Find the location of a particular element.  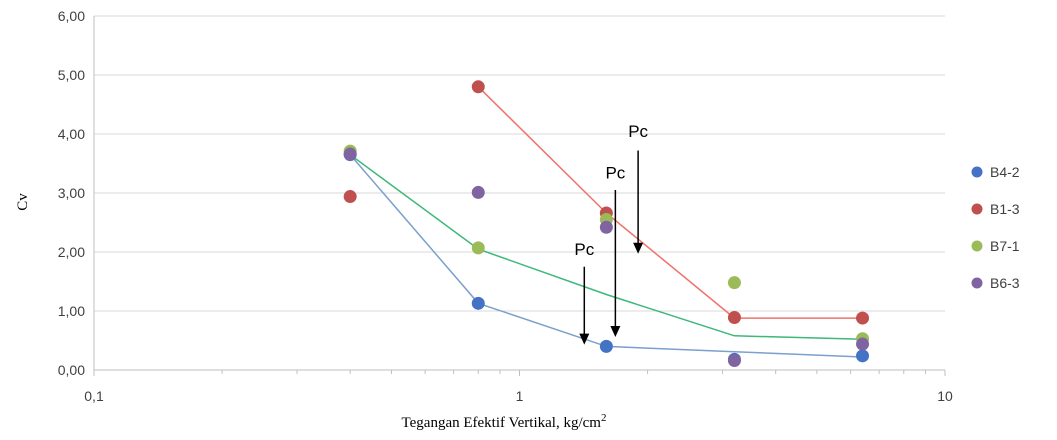

legend-label-b1-3: B1-3 is located at coordinates (1005, 209).